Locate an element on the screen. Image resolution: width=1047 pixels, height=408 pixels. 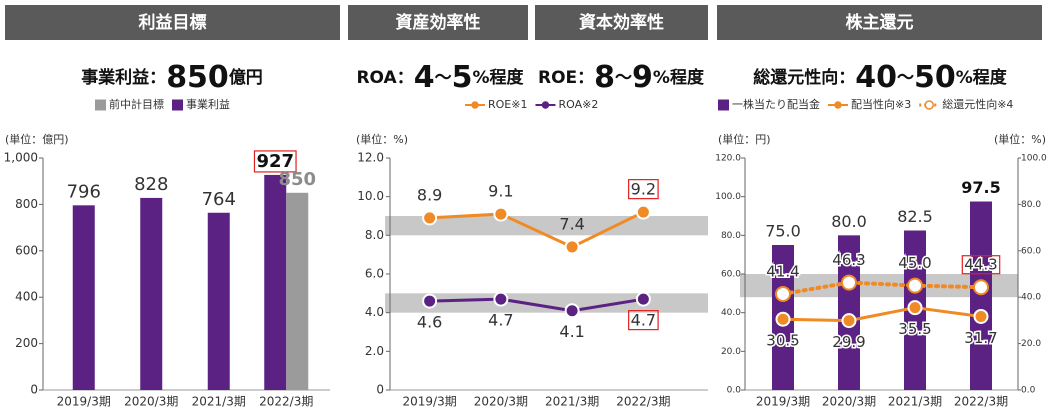
y2-tick-label: 60.0 is located at coordinates (1031, 251).